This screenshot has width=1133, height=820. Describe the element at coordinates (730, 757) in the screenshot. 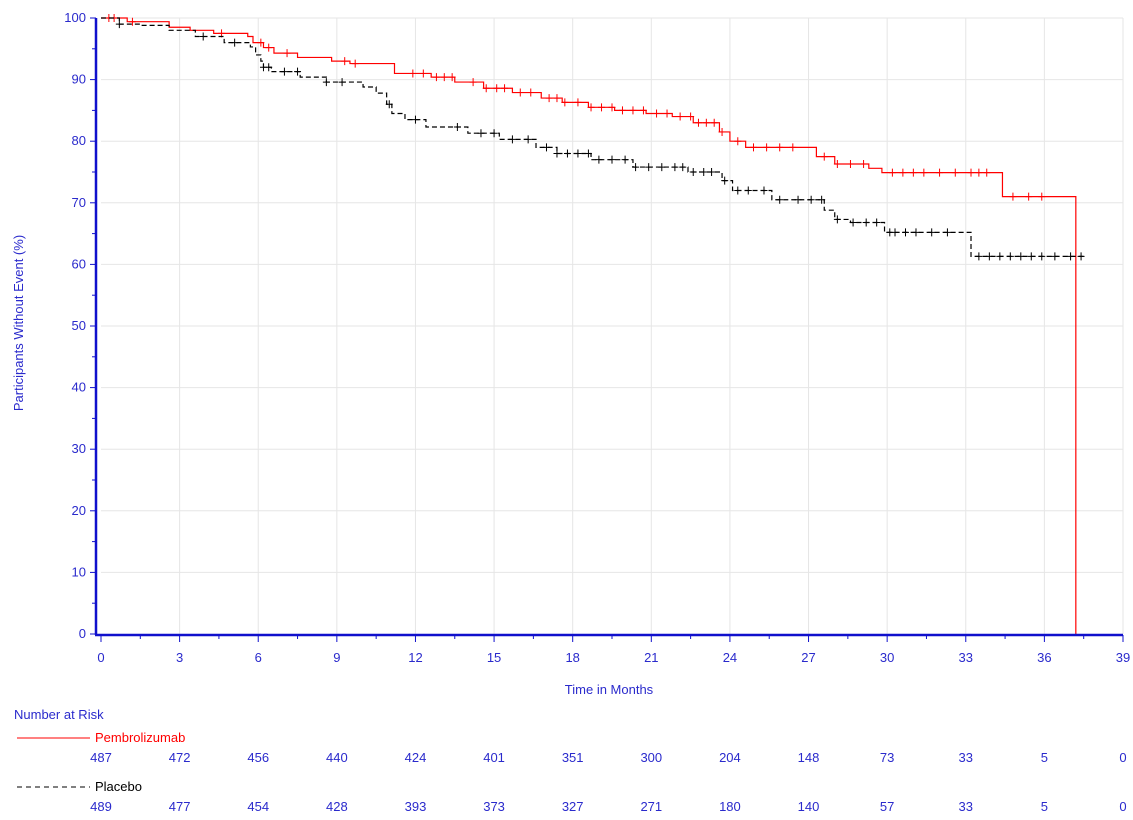

I see `risk-value: 204` at that location.